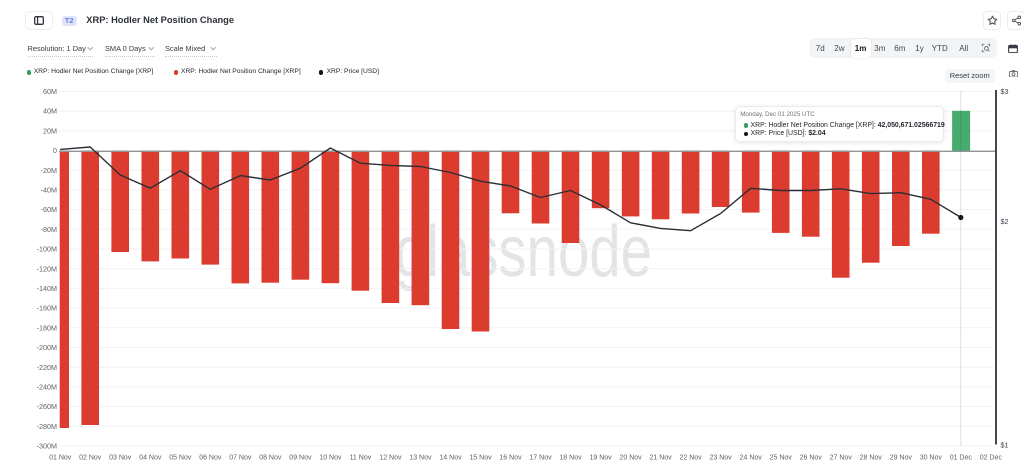 This screenshot has height=474, width=1024. What do you see at coordinates (210, 458) in the screenshot?
I see `svg-text: 06 Nov` at bounding box center [210, 458].